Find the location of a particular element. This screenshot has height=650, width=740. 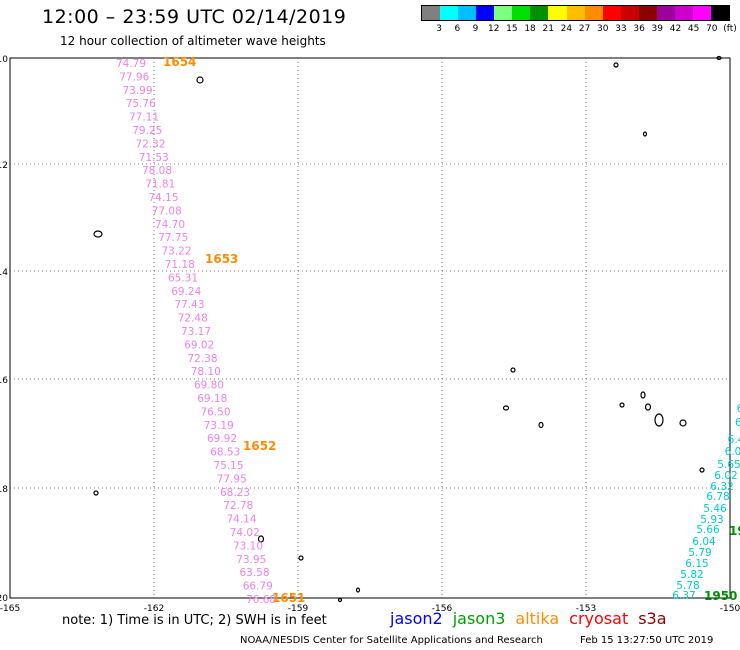

altika-swh-value: 71.18 is located at coordinates (180, 265).